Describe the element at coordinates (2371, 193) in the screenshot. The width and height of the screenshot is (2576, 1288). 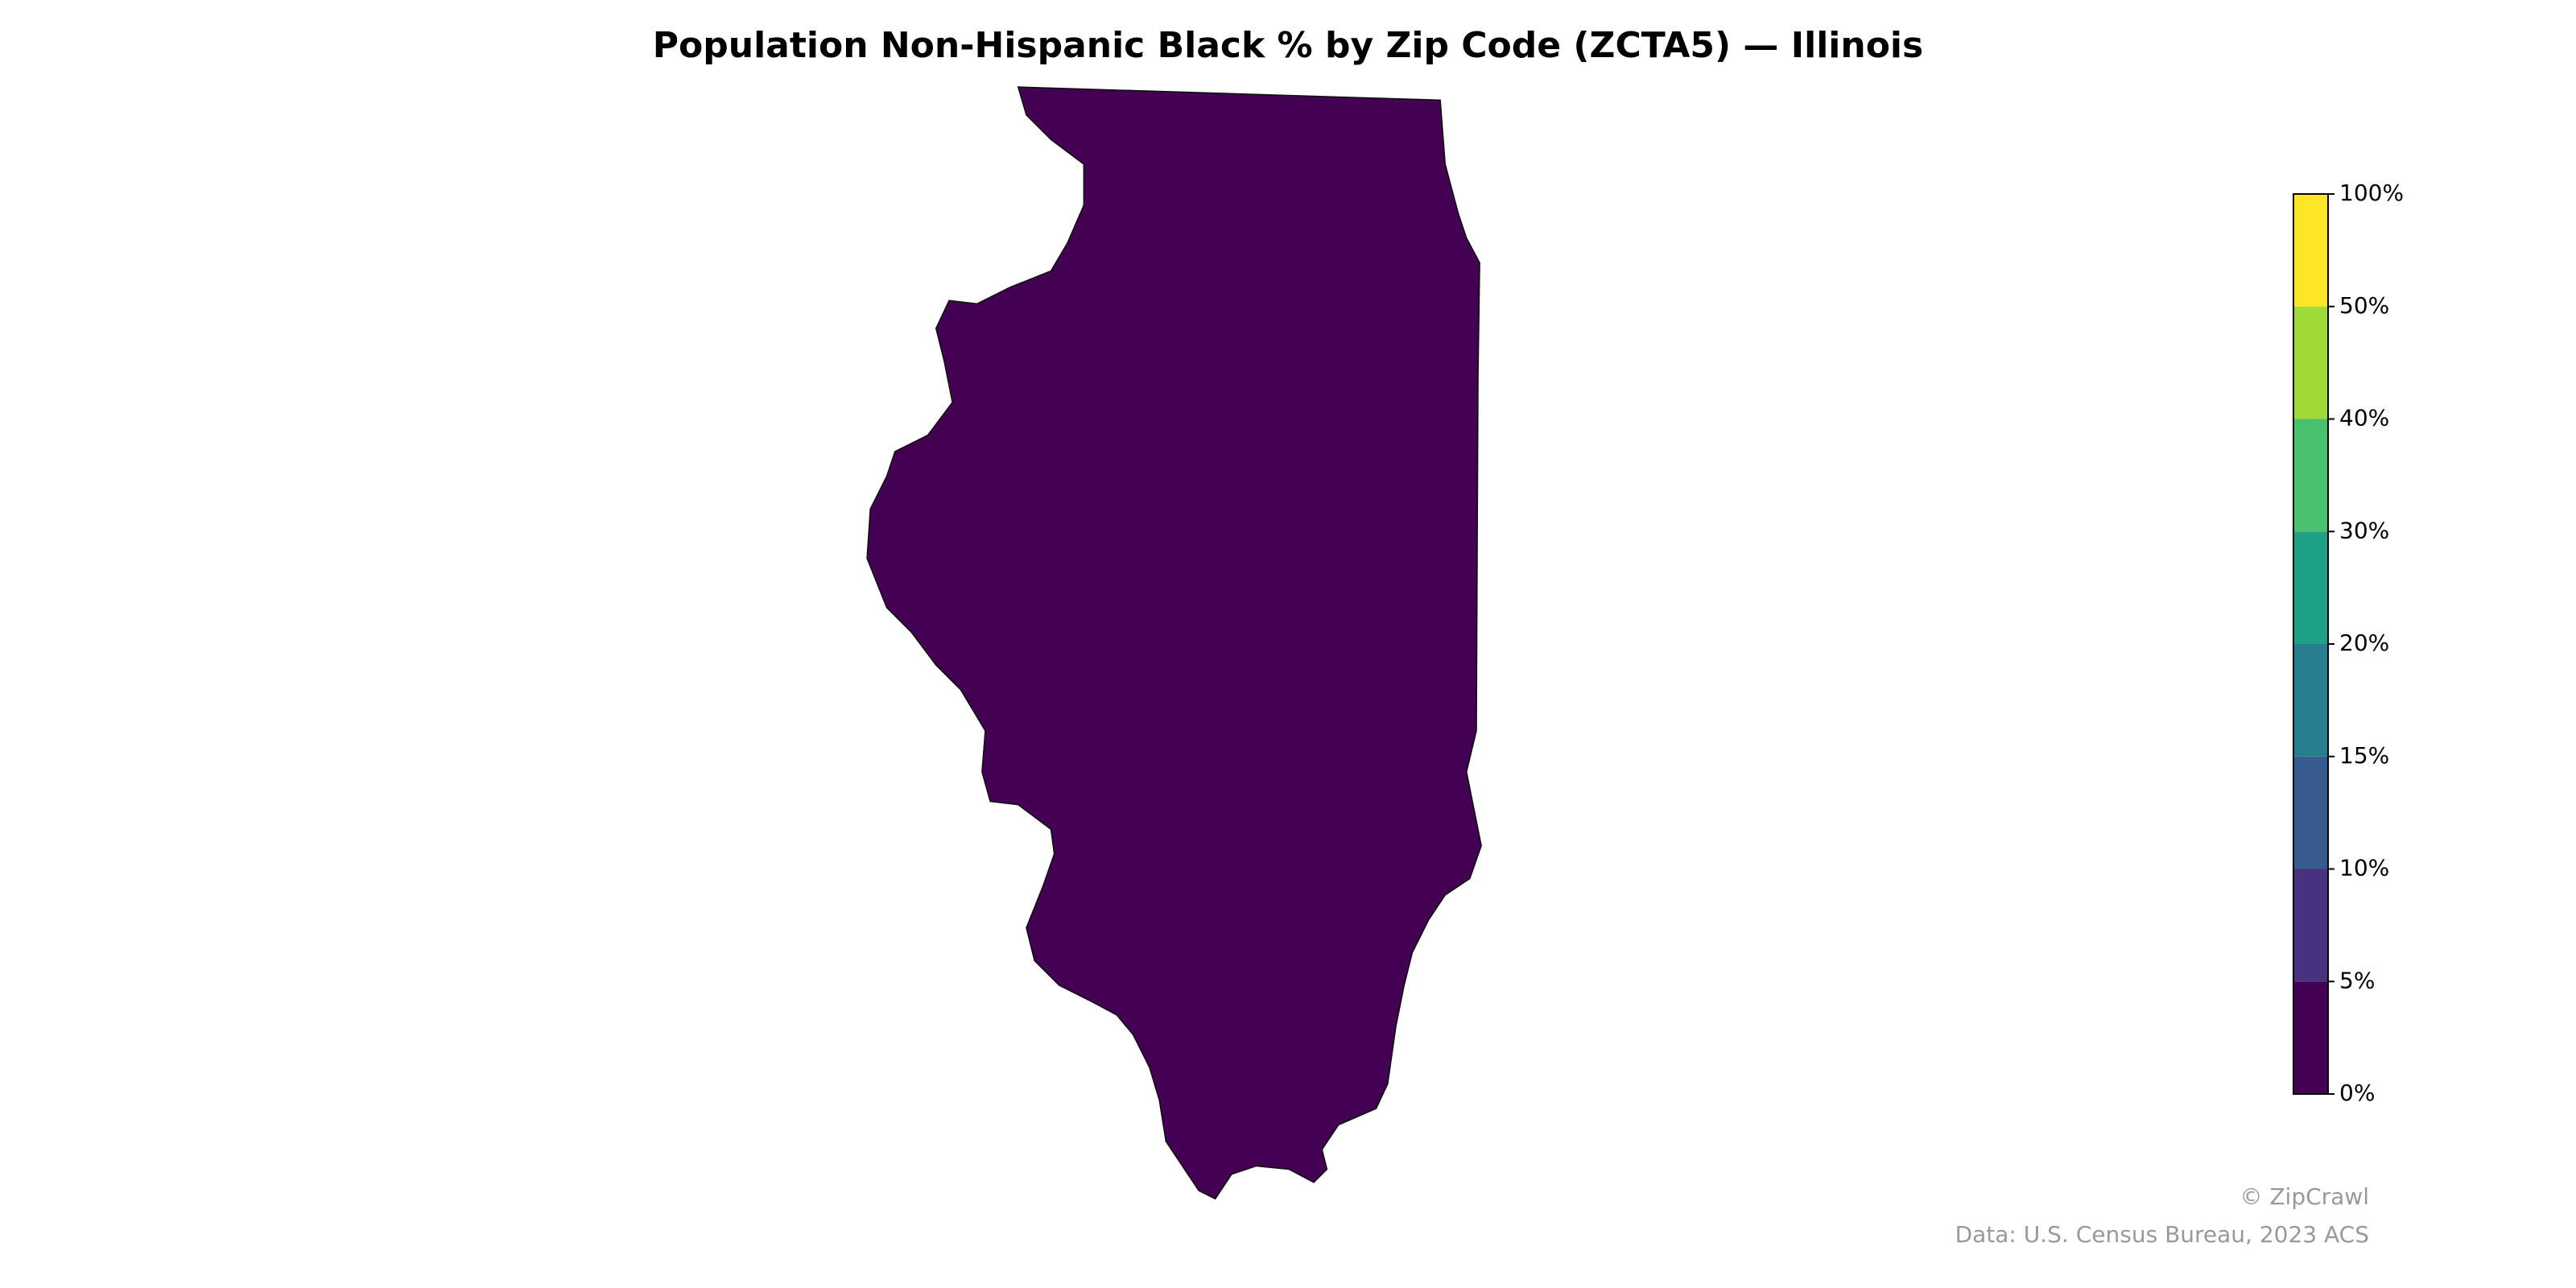
I see `colorbar-tick-label: 100%` at that location.